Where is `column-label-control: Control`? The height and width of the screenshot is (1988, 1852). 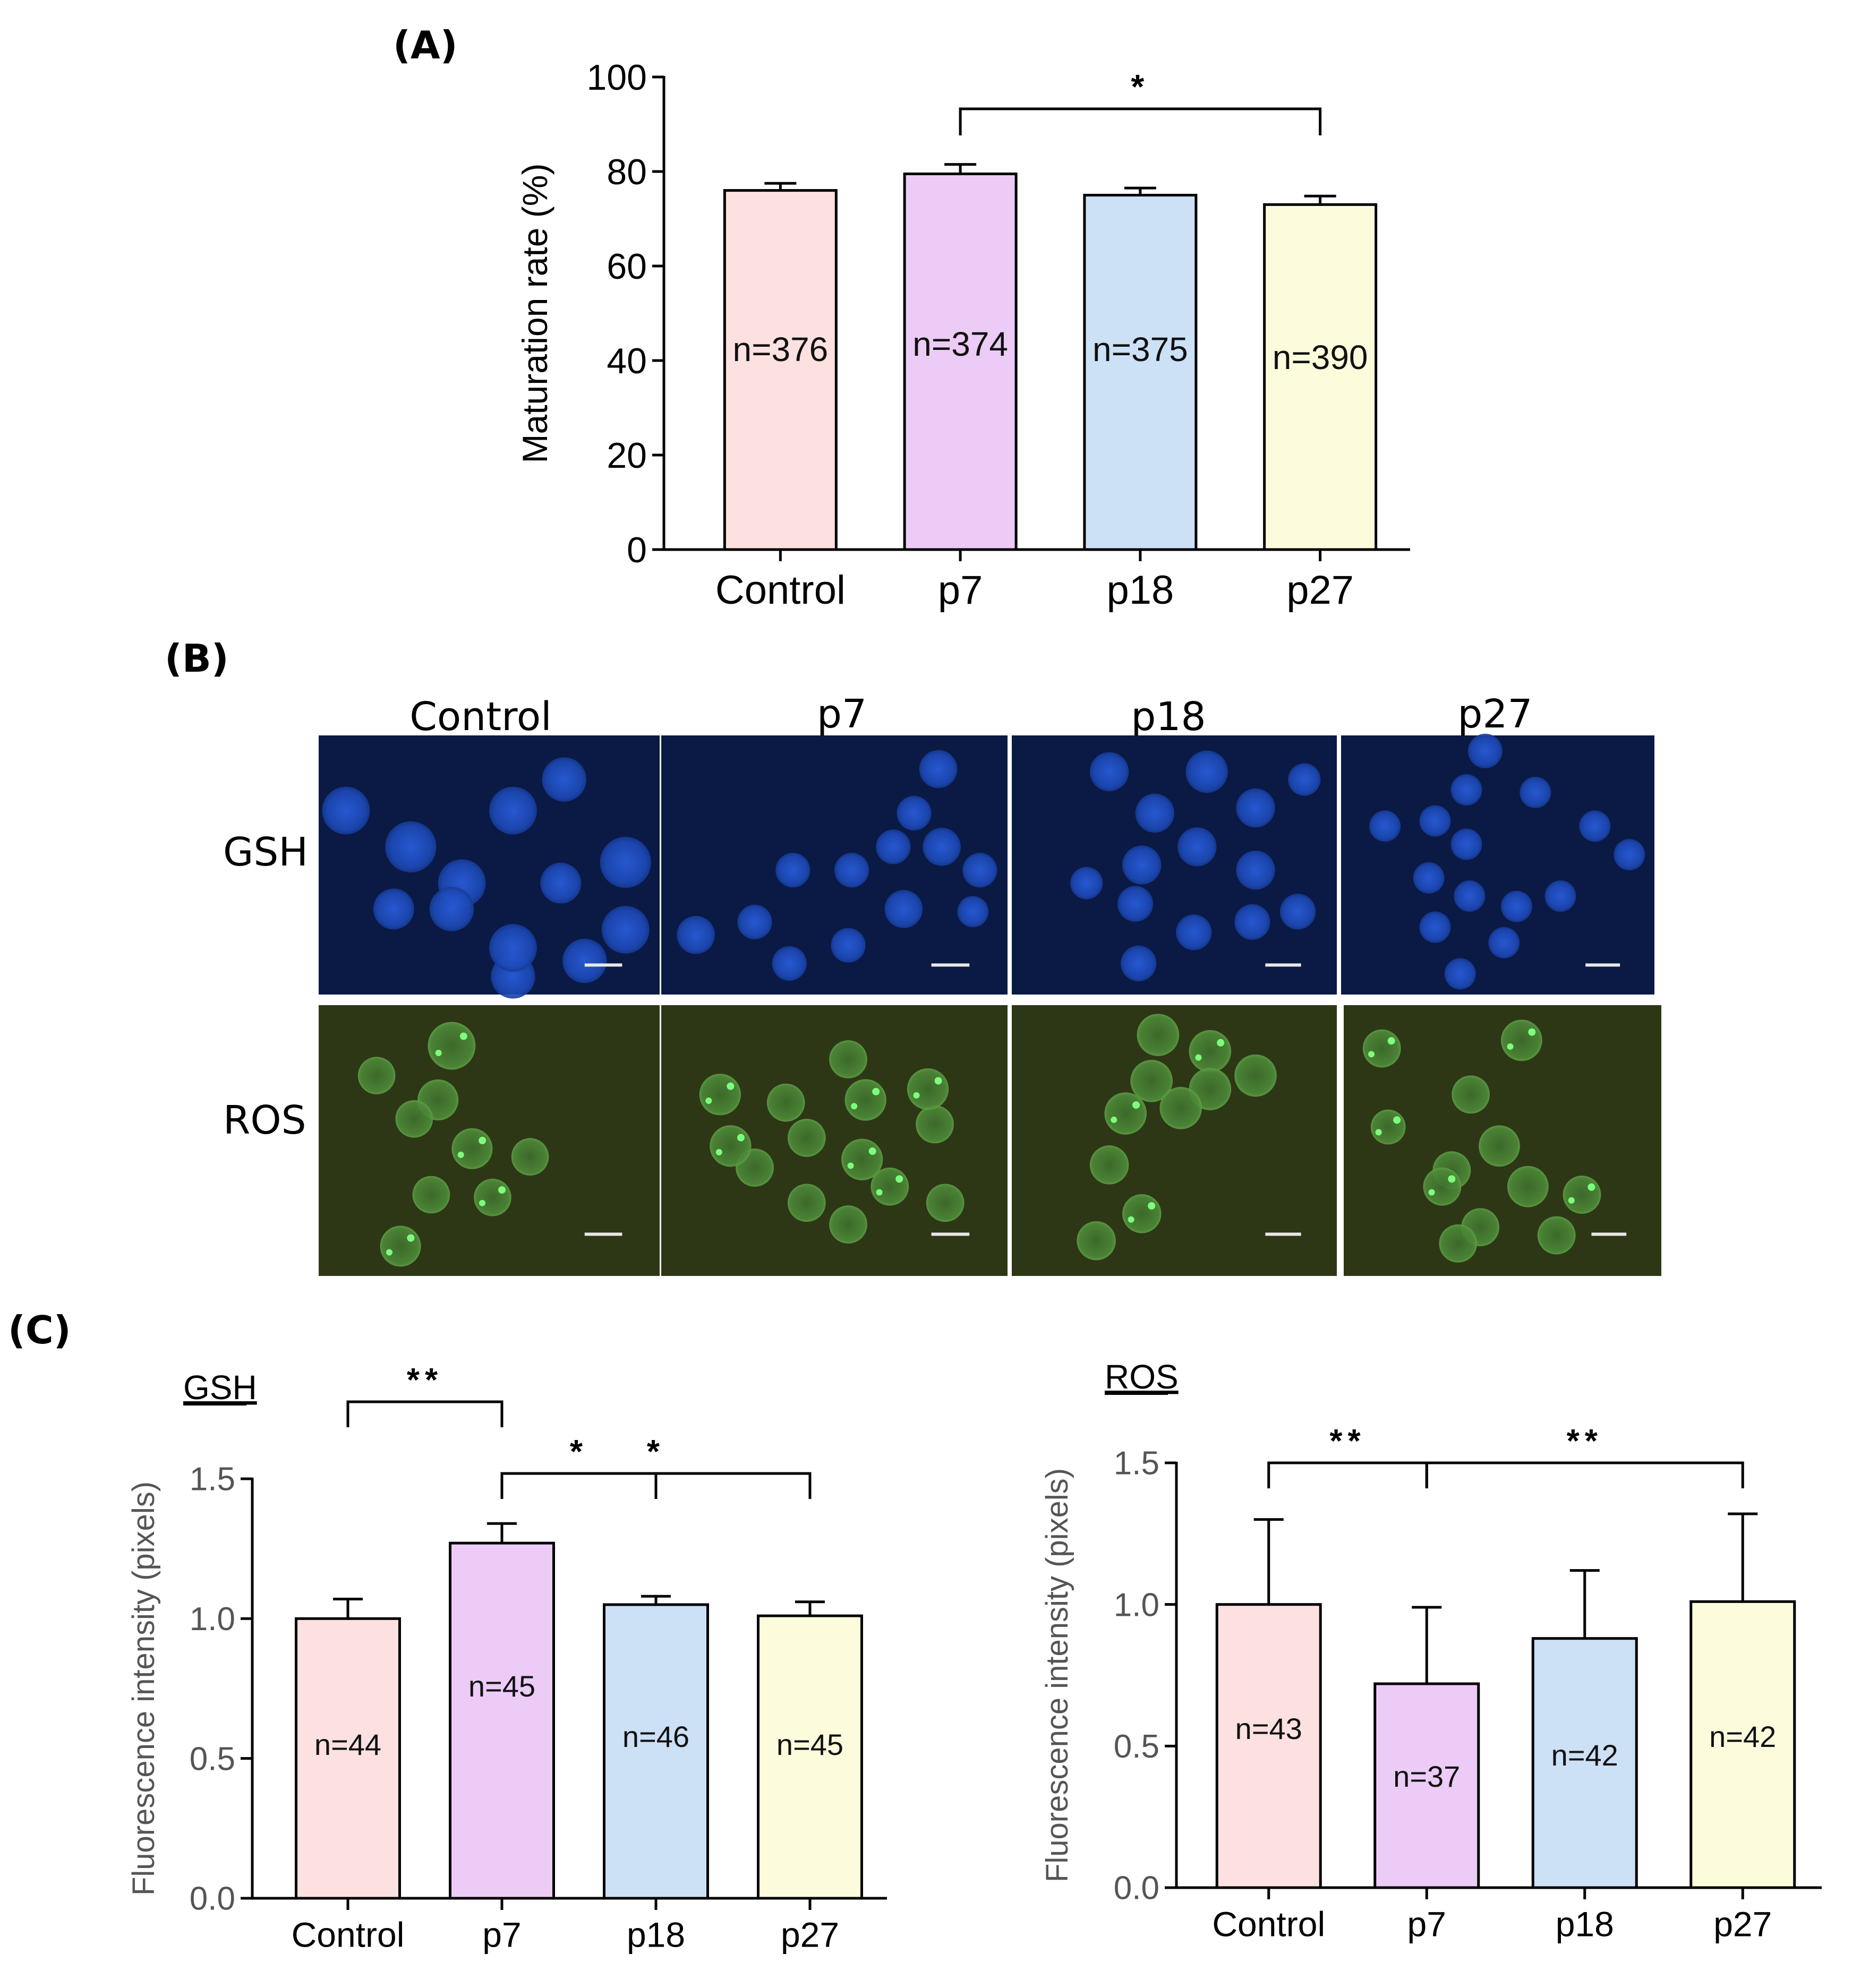 column-label-control: Control is located at coordinates (480, 717).